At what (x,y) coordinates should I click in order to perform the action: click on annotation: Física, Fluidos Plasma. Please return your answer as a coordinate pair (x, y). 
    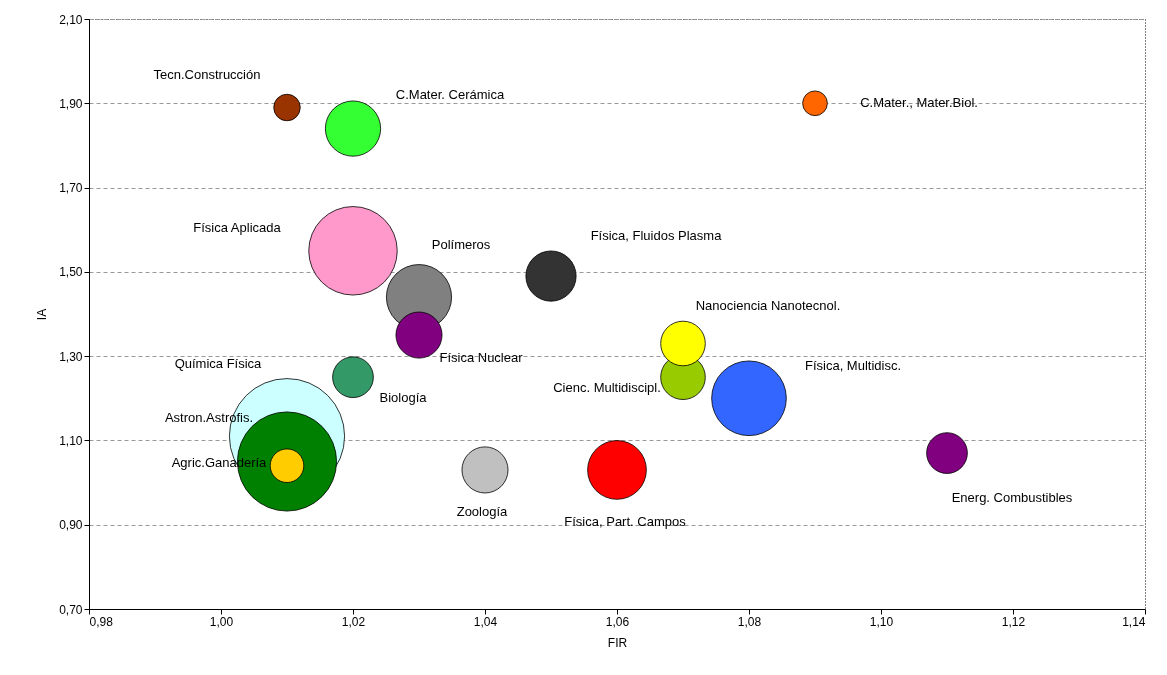
    Looking at the image, I should click on (656, 236).